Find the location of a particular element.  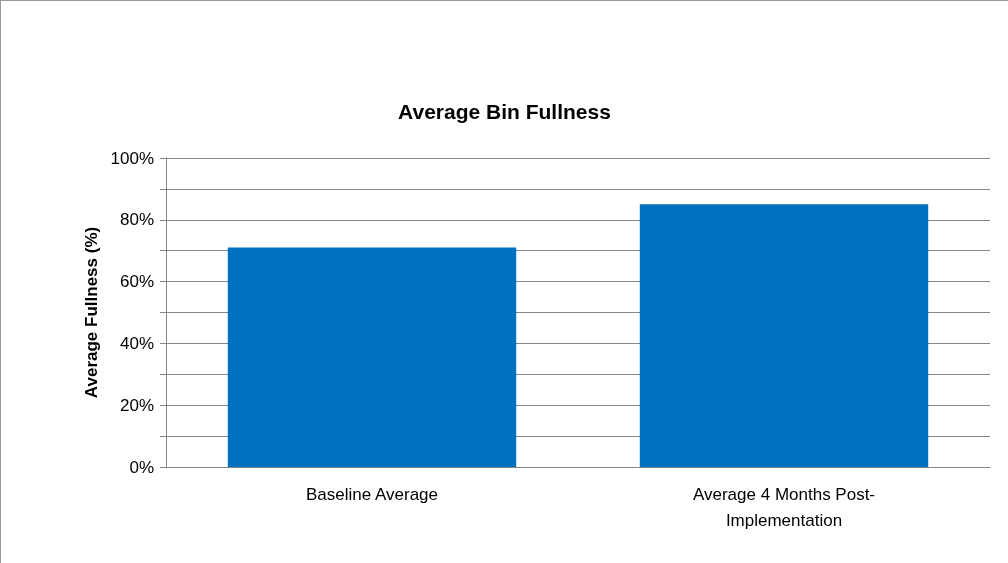

y-tick-label: 20% is located at coordinates (136, 405).